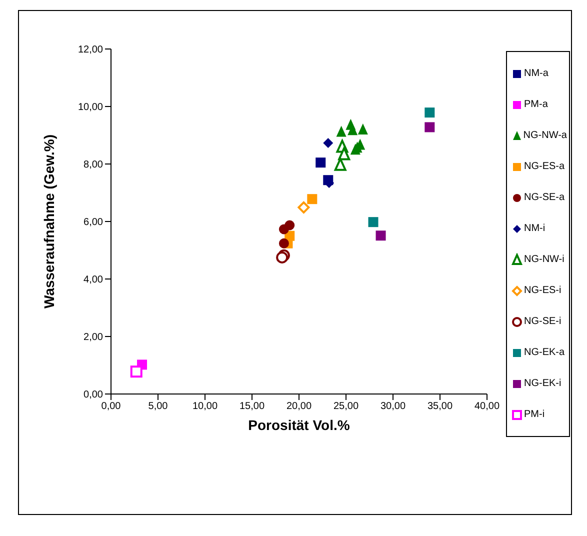 The height and width of the screenshot is (536, 587). Describe the element at coordinates (534, 414) in the screenshot. I see `legend-label: PM-i` at that location.